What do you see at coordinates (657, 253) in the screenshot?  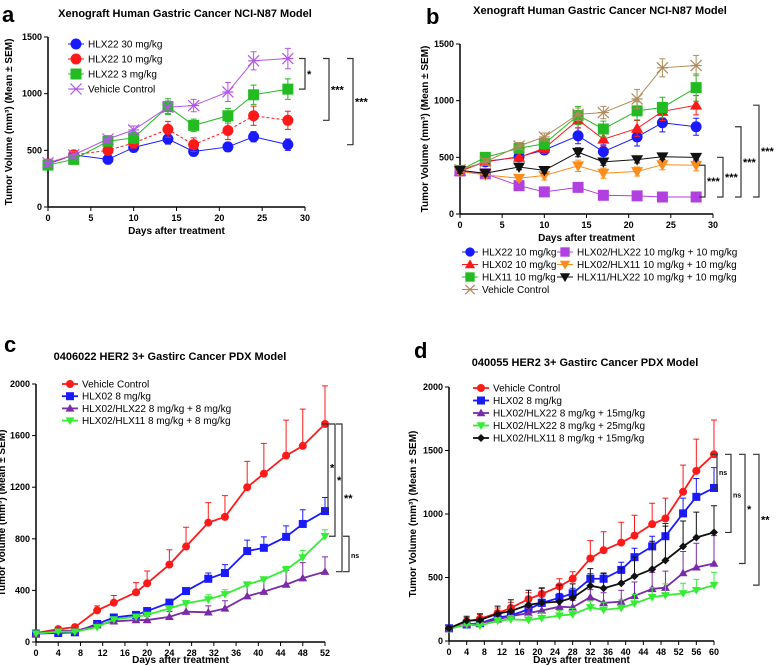 I see `legend-label: HLX02/HLX22 10 mg/kg + 10 mg/kg` at bounding box center [657, 253].